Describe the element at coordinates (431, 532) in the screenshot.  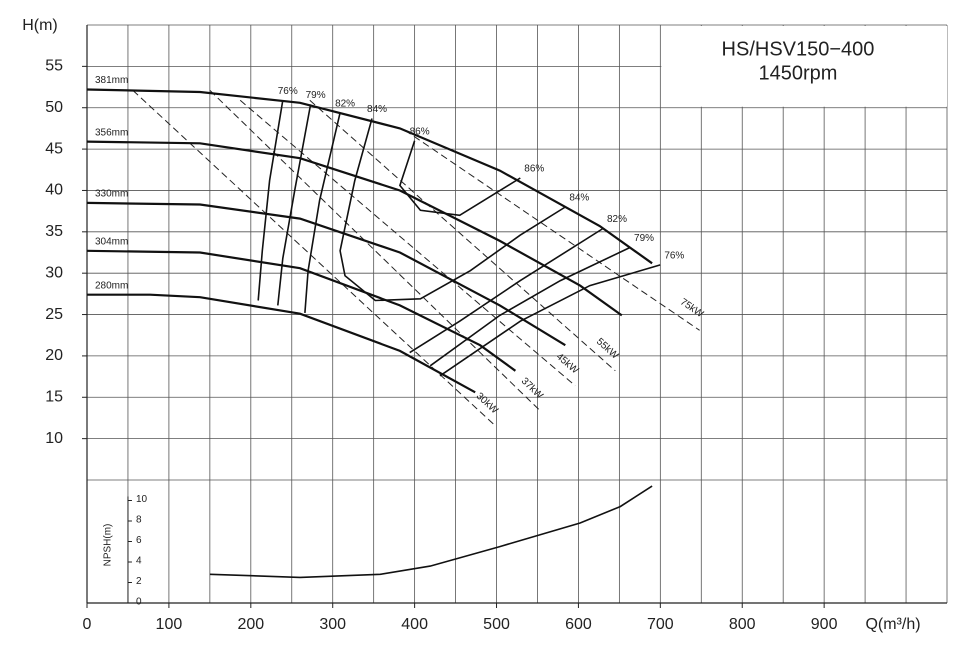
I see `npsh-curve` at that location.